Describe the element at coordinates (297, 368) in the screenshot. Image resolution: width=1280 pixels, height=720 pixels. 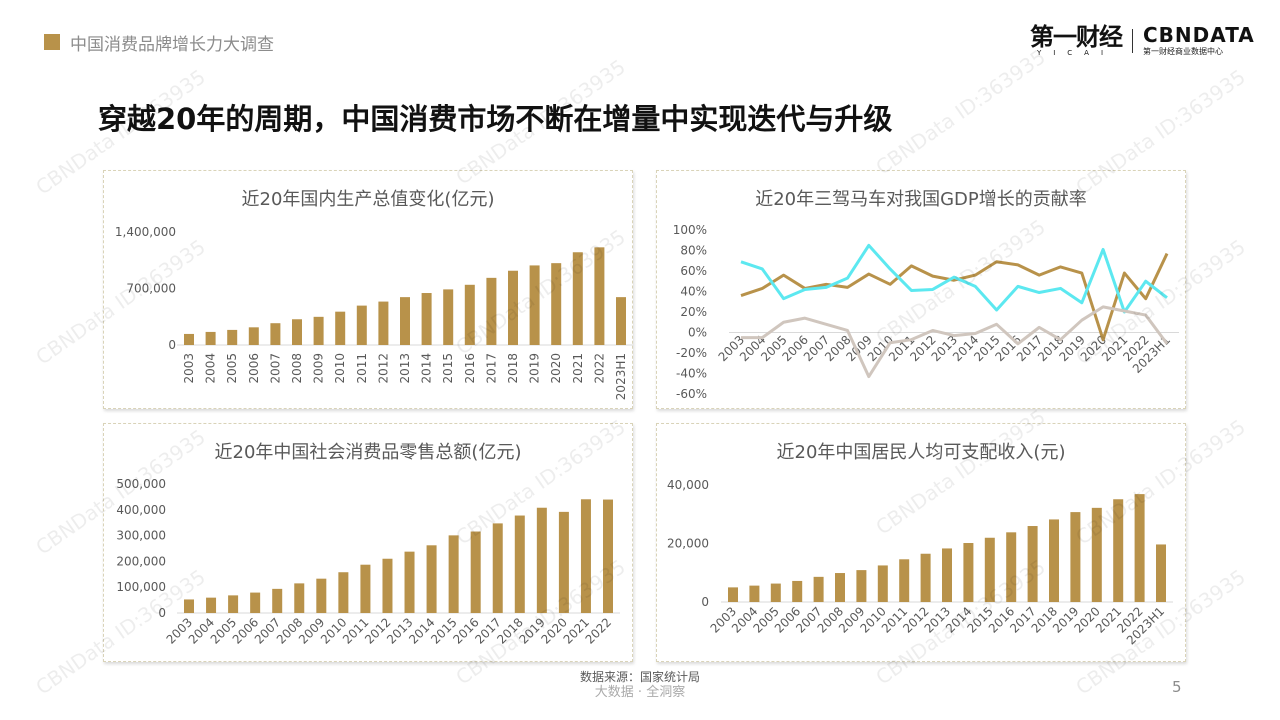
I see `x-tick-label: 2008` at that location.